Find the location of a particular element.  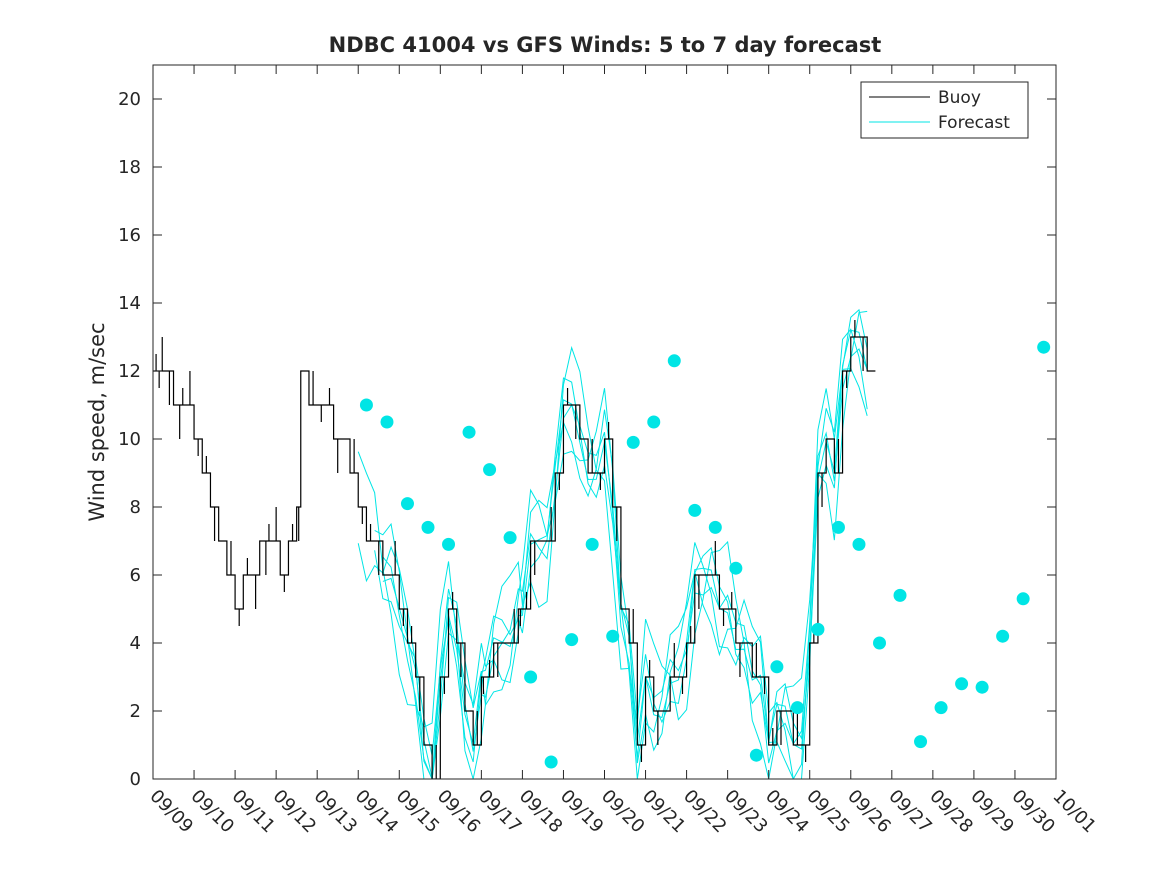

y-tick-label: 8 is located at coordinates (135, 507).